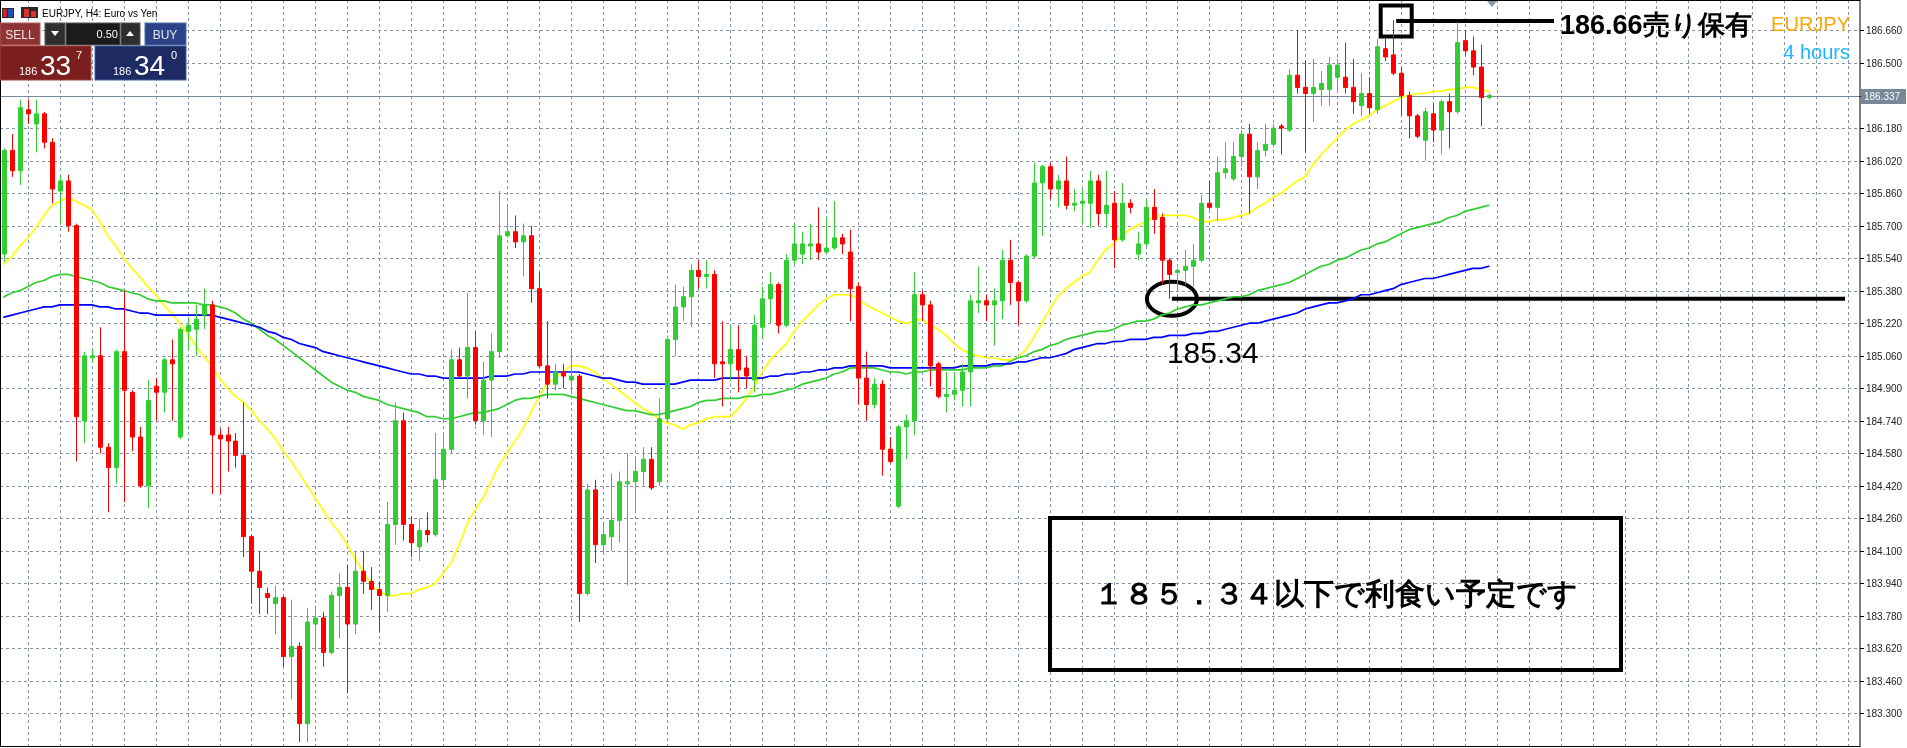 The width and height of the screenshot is (1907, 748). I want to click on y-tick-label: 183.780, so click(1884, 616).